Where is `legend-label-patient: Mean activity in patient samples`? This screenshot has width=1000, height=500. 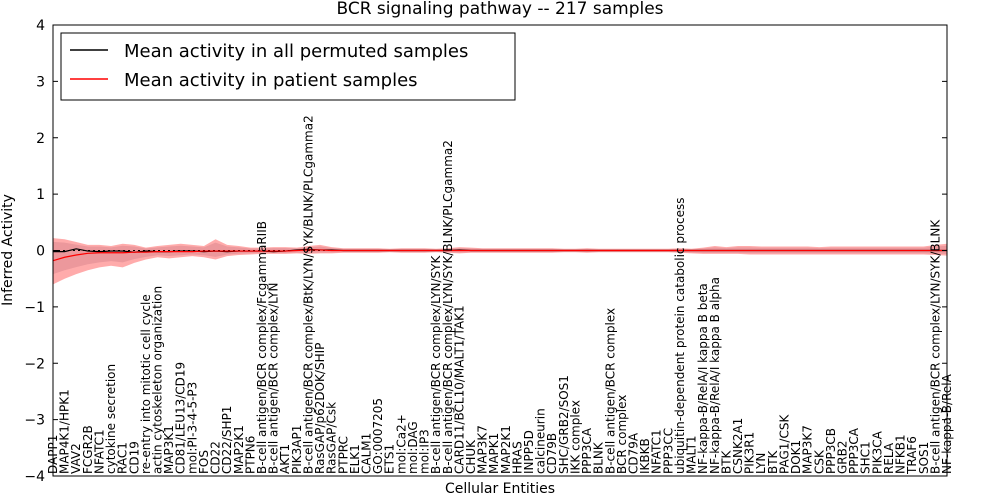
legend-label-patient: Mean activity in patient samples is located at coordinates (271, 80).